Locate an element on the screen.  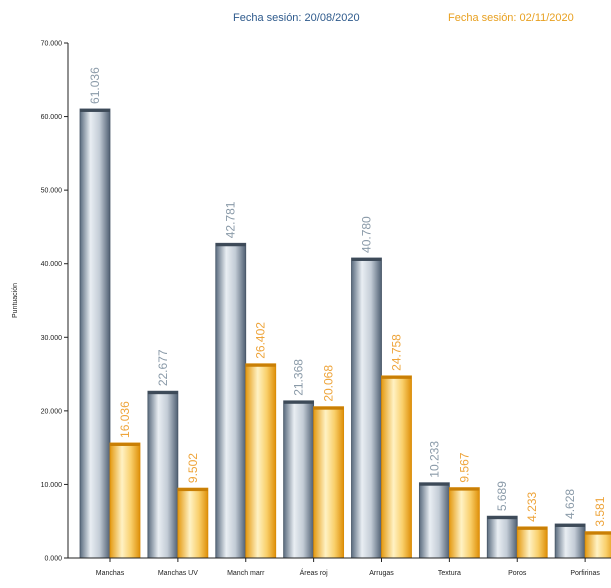
data-label-2: 20.068 is located at coordinates (329, 383).